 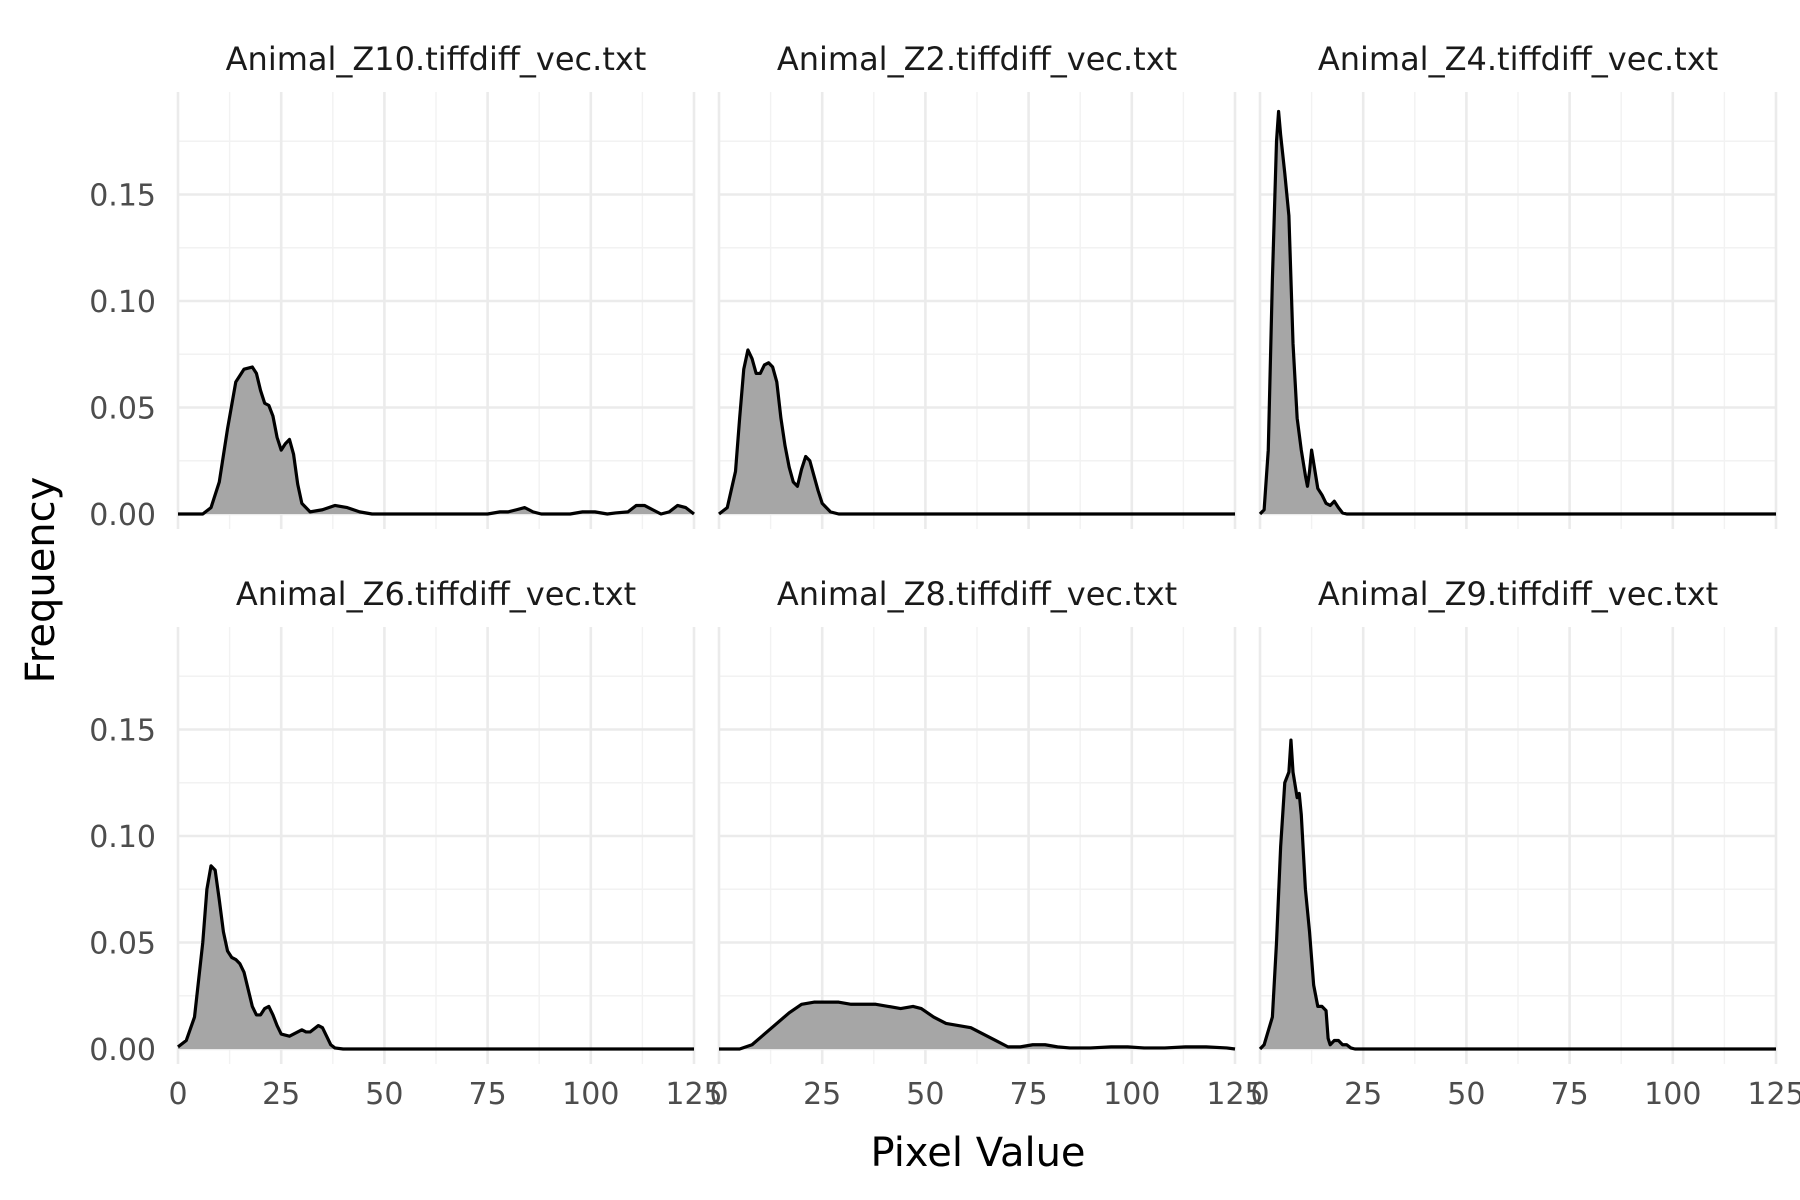 What do you see at coordinates (436, 59) in the screenshot?
I see `facet-strip-title: Animal_Z10.tiffdiff_vec.txt` at bounding box center [436, 59].